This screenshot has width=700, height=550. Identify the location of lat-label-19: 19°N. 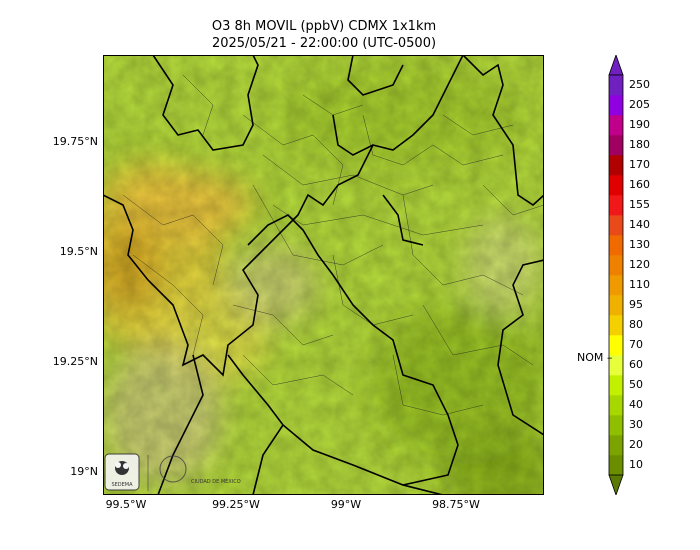
(84, 471).